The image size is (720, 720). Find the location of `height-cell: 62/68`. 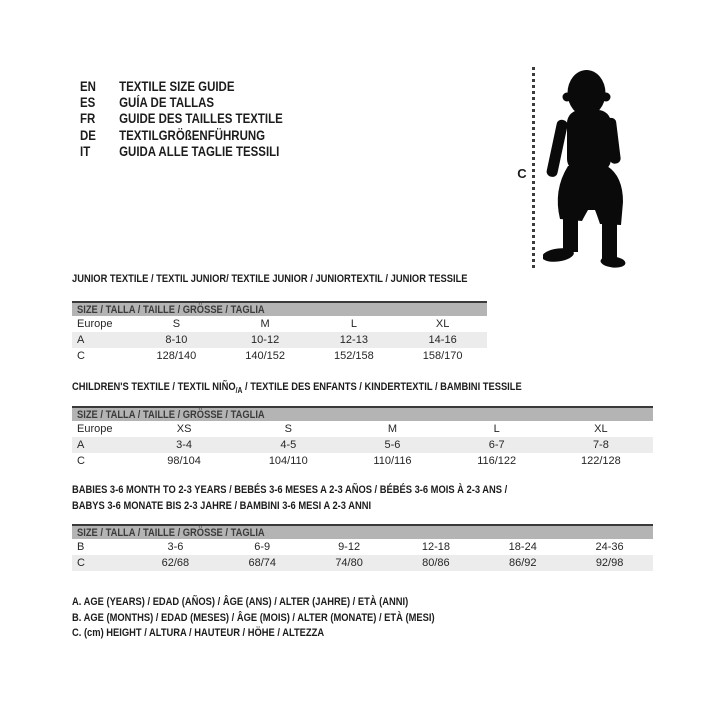

height-cell: 62/68 is located at coordinates (175, 563).